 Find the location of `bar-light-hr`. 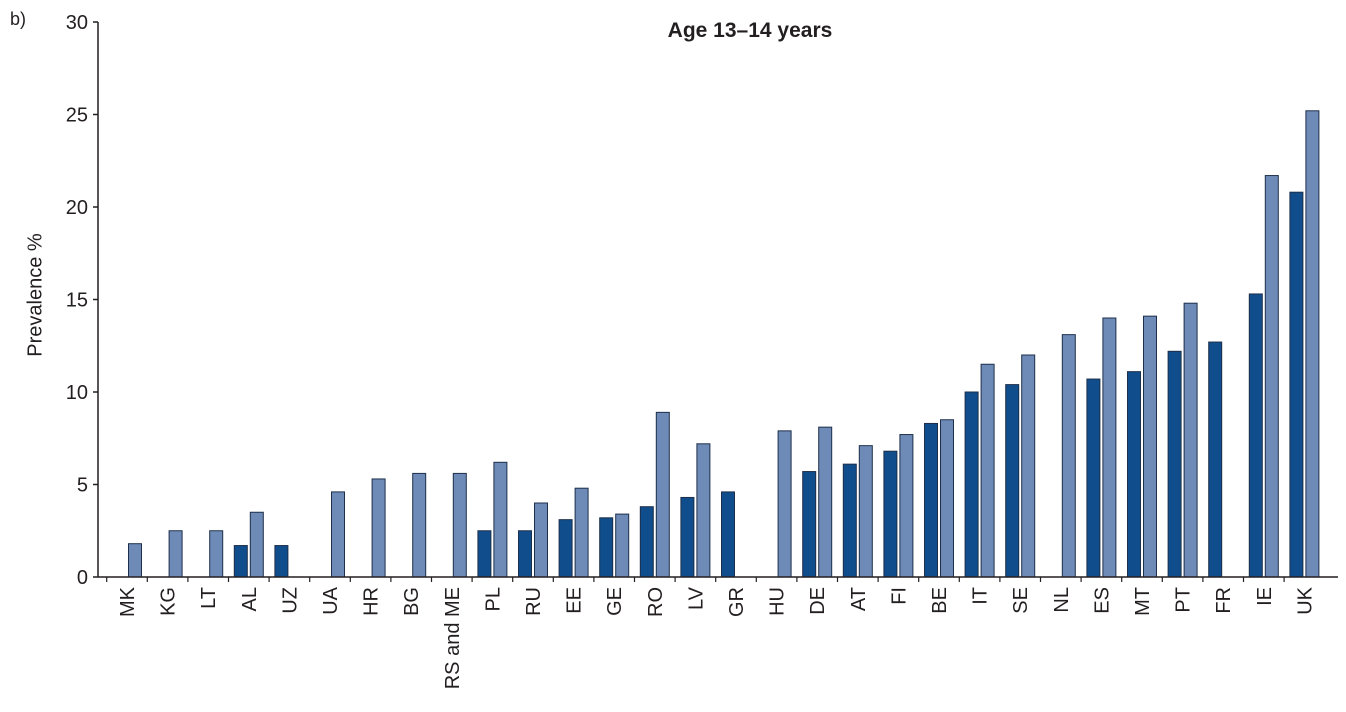

bar-light-hr is located at coordinates (378, 528).